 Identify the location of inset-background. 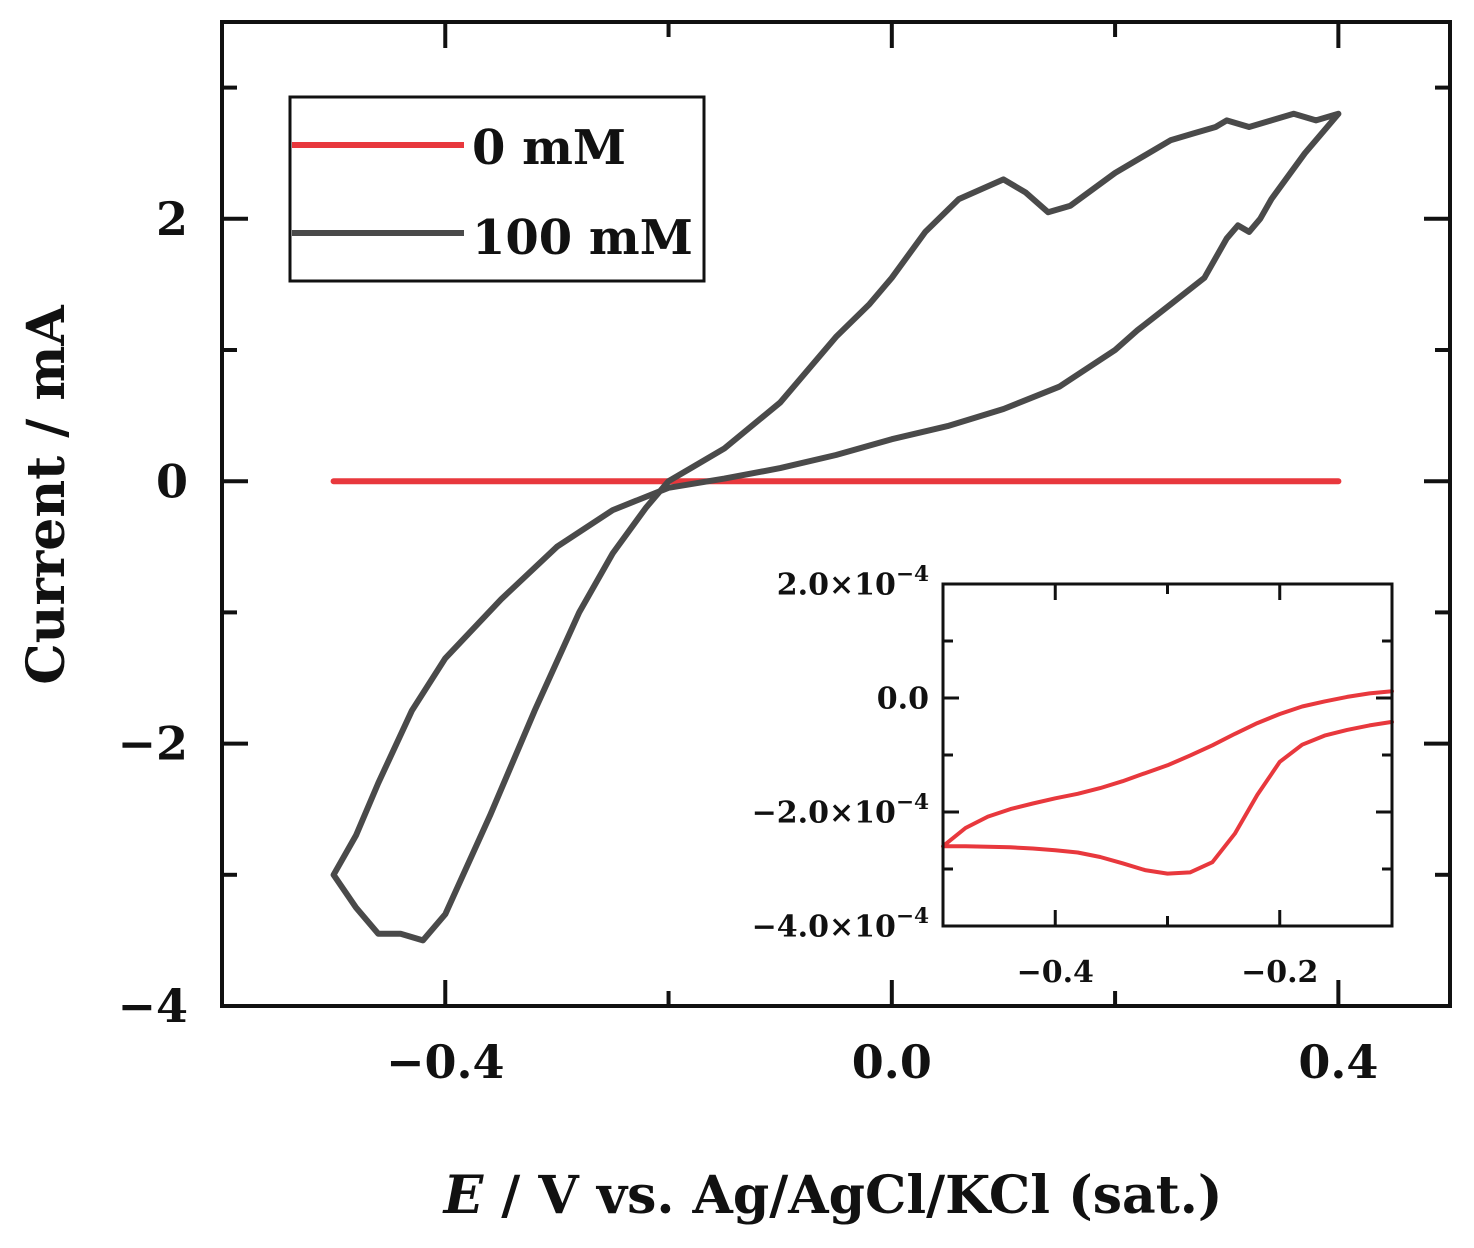
(1167, 755).